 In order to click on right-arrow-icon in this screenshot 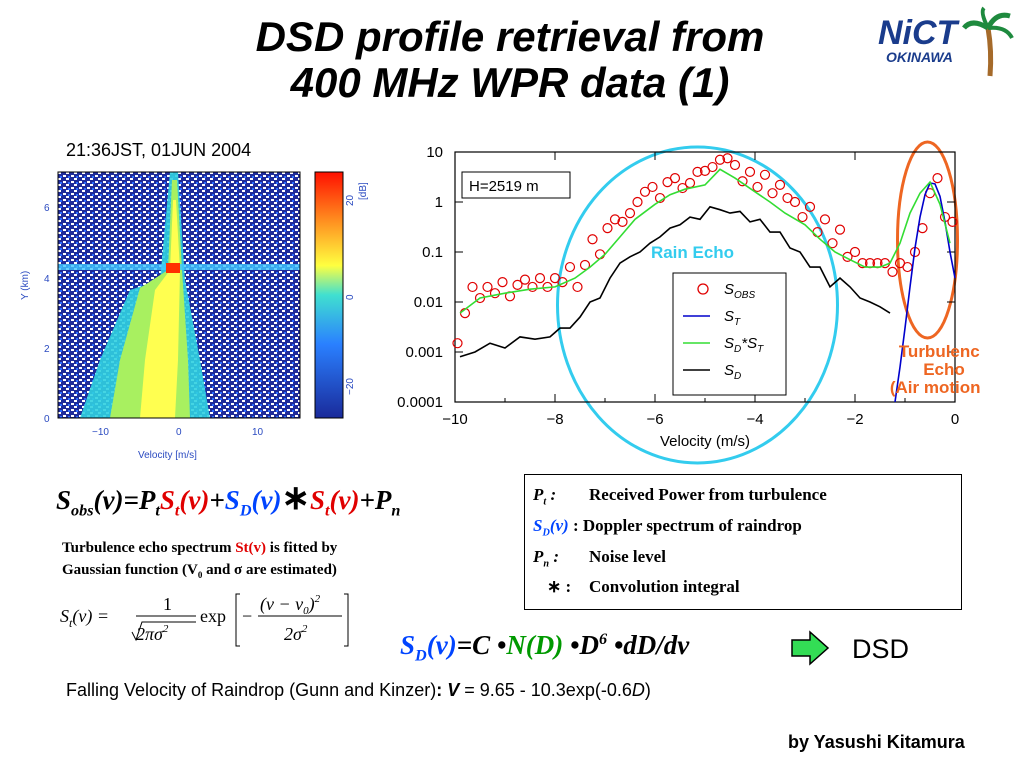, I will do `click(810, 648)`.